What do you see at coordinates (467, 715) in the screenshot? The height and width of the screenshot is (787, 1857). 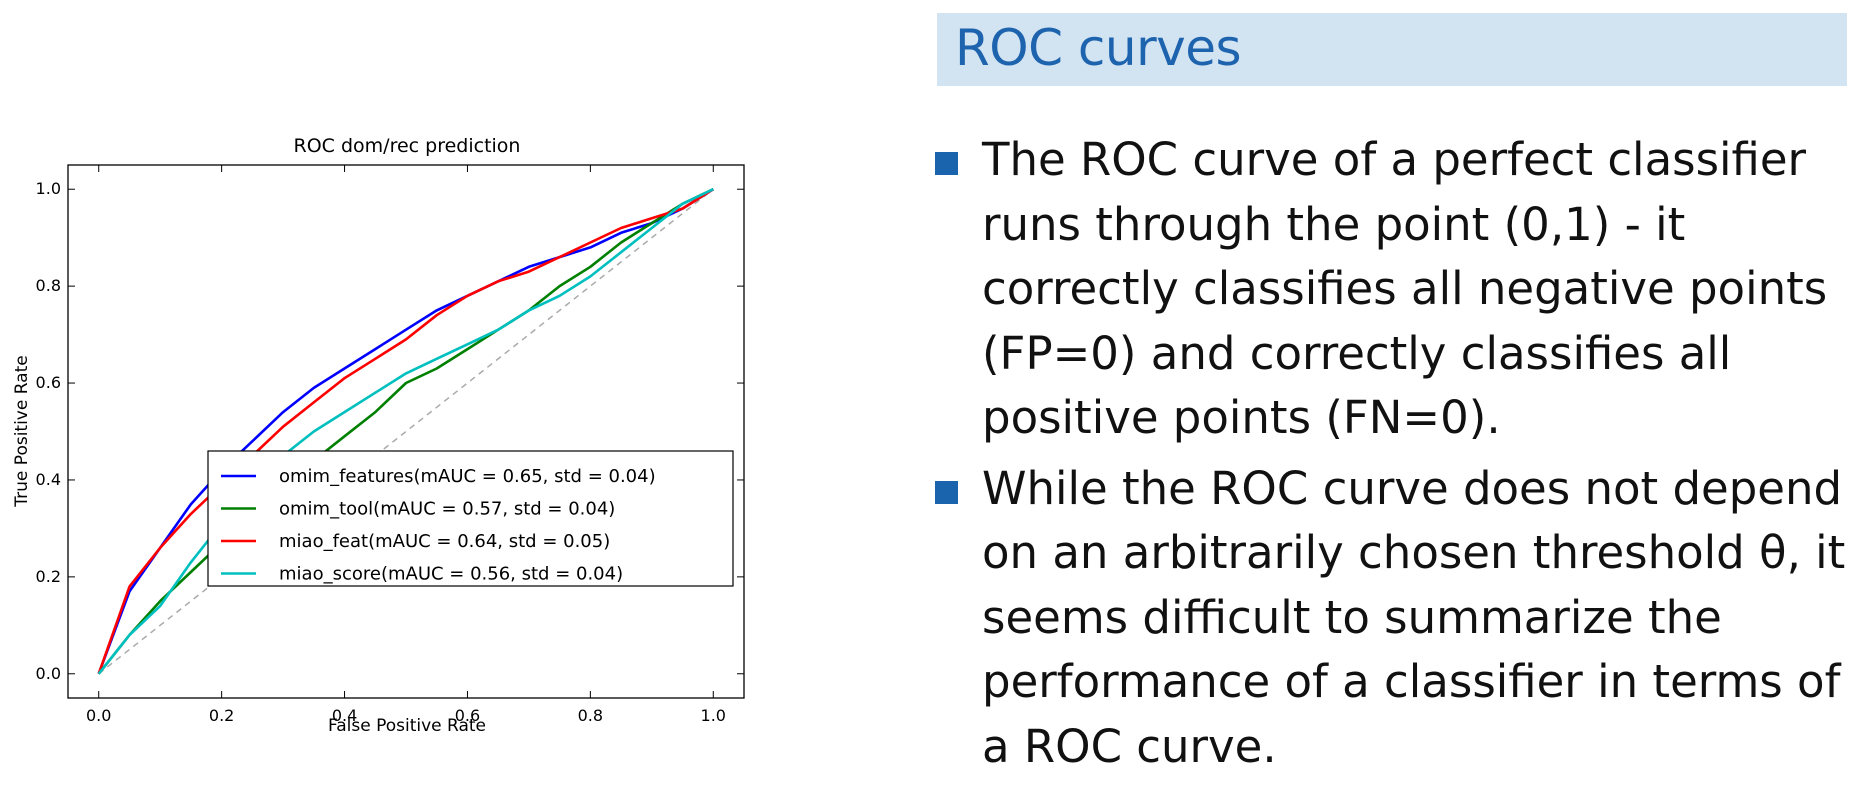 I see `x-tick-label: 0.6` at bounding box center [467, 715].